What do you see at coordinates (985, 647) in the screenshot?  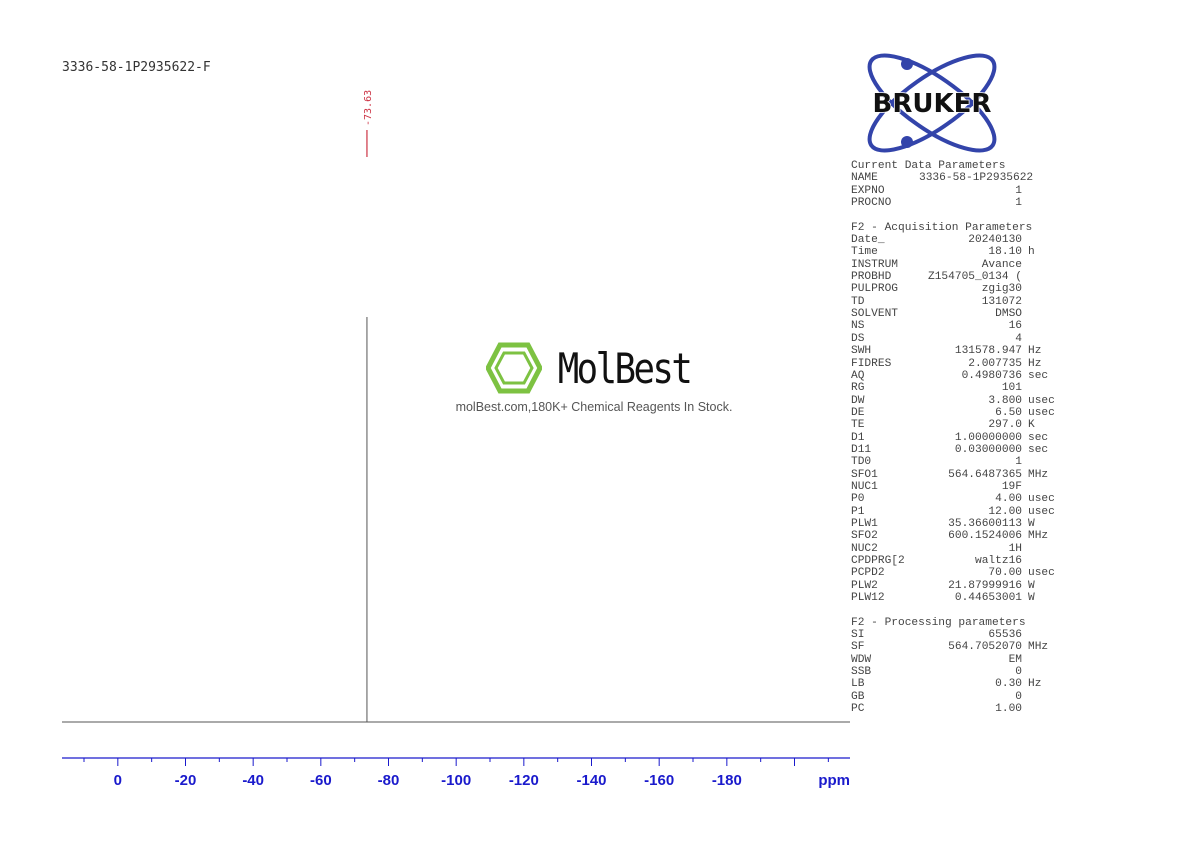 I see `param-value: 564.7052070` at bounding box center [985, 647].